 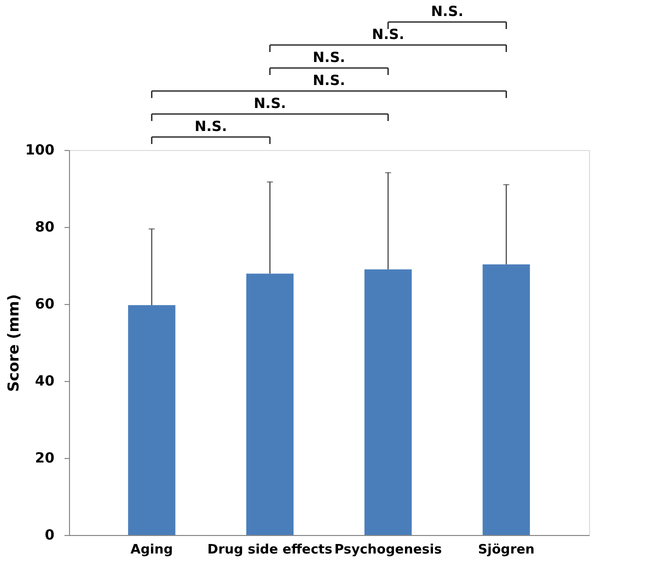 I want to click on x-tick-label: Psychogenesis, so click(x=388, y=550).